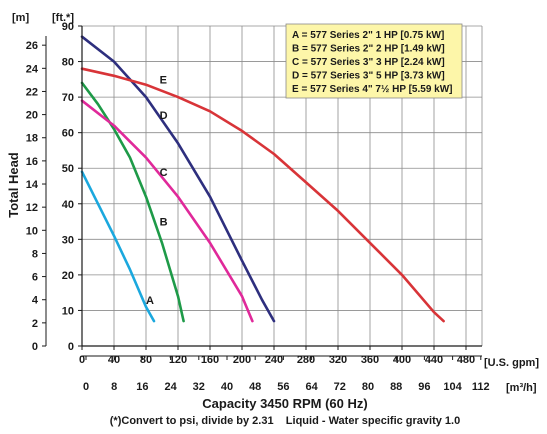 The height and width of the screenshot is (434, 547). What do you see at coordinates (32, 46) in the screenshot?
I see `y-tick-label-m: 26` at bounding box center [32, 46].